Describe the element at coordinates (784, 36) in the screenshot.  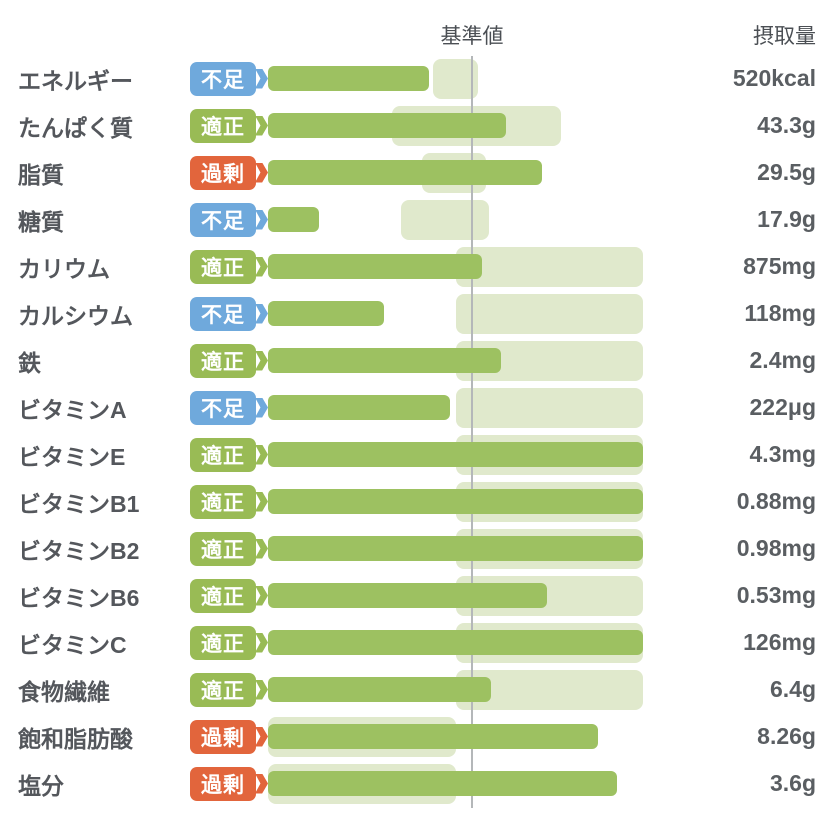
I see `intake-header-label: 摂取量` at that location.